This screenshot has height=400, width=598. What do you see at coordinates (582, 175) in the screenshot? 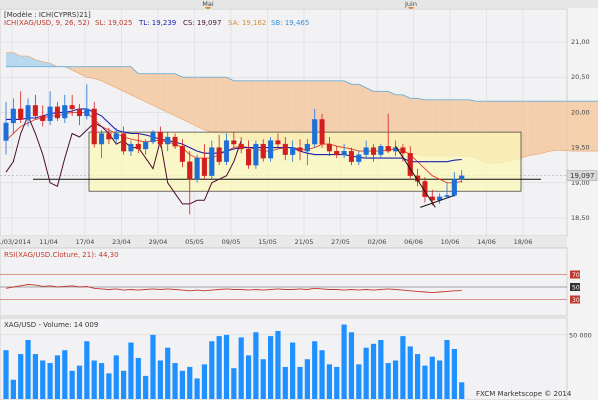
I see `price-tag: 19,097` at bounding box center [582, 175].